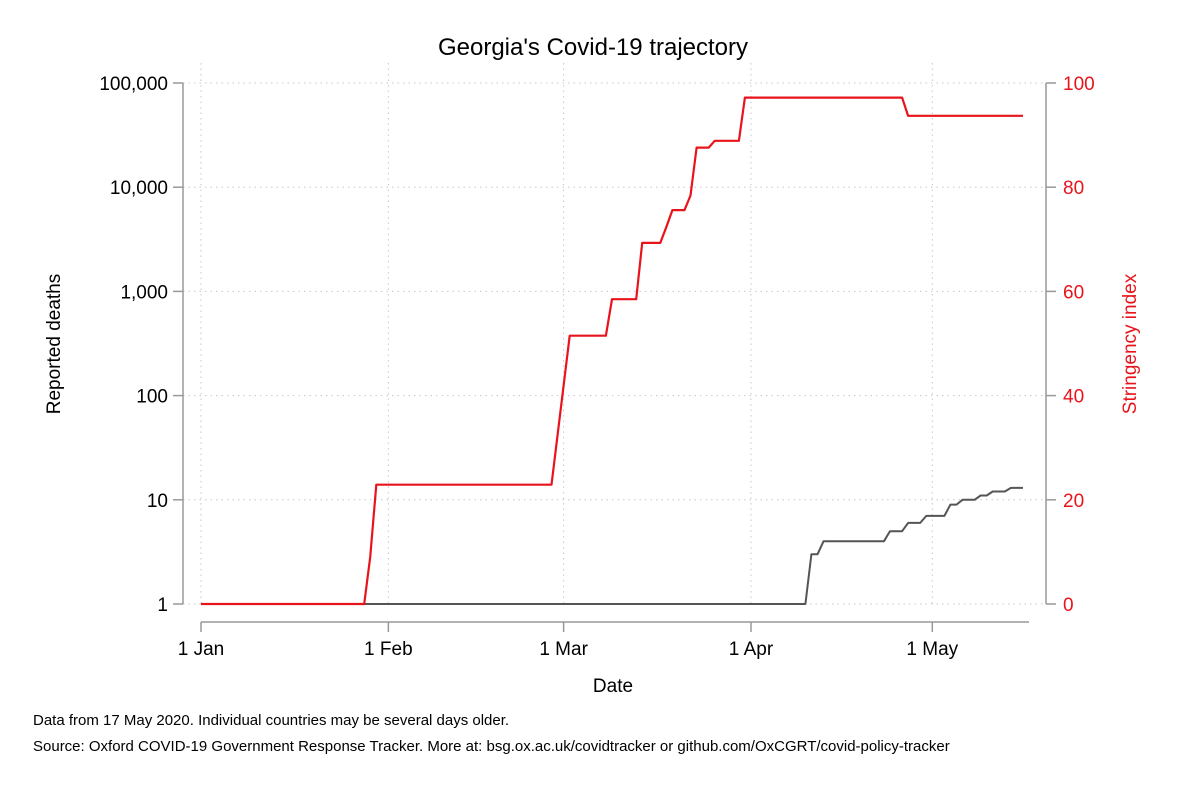 The image size is (1184, 789). I want to click on x-tick-label: 1 Apr, so click(751, 649).